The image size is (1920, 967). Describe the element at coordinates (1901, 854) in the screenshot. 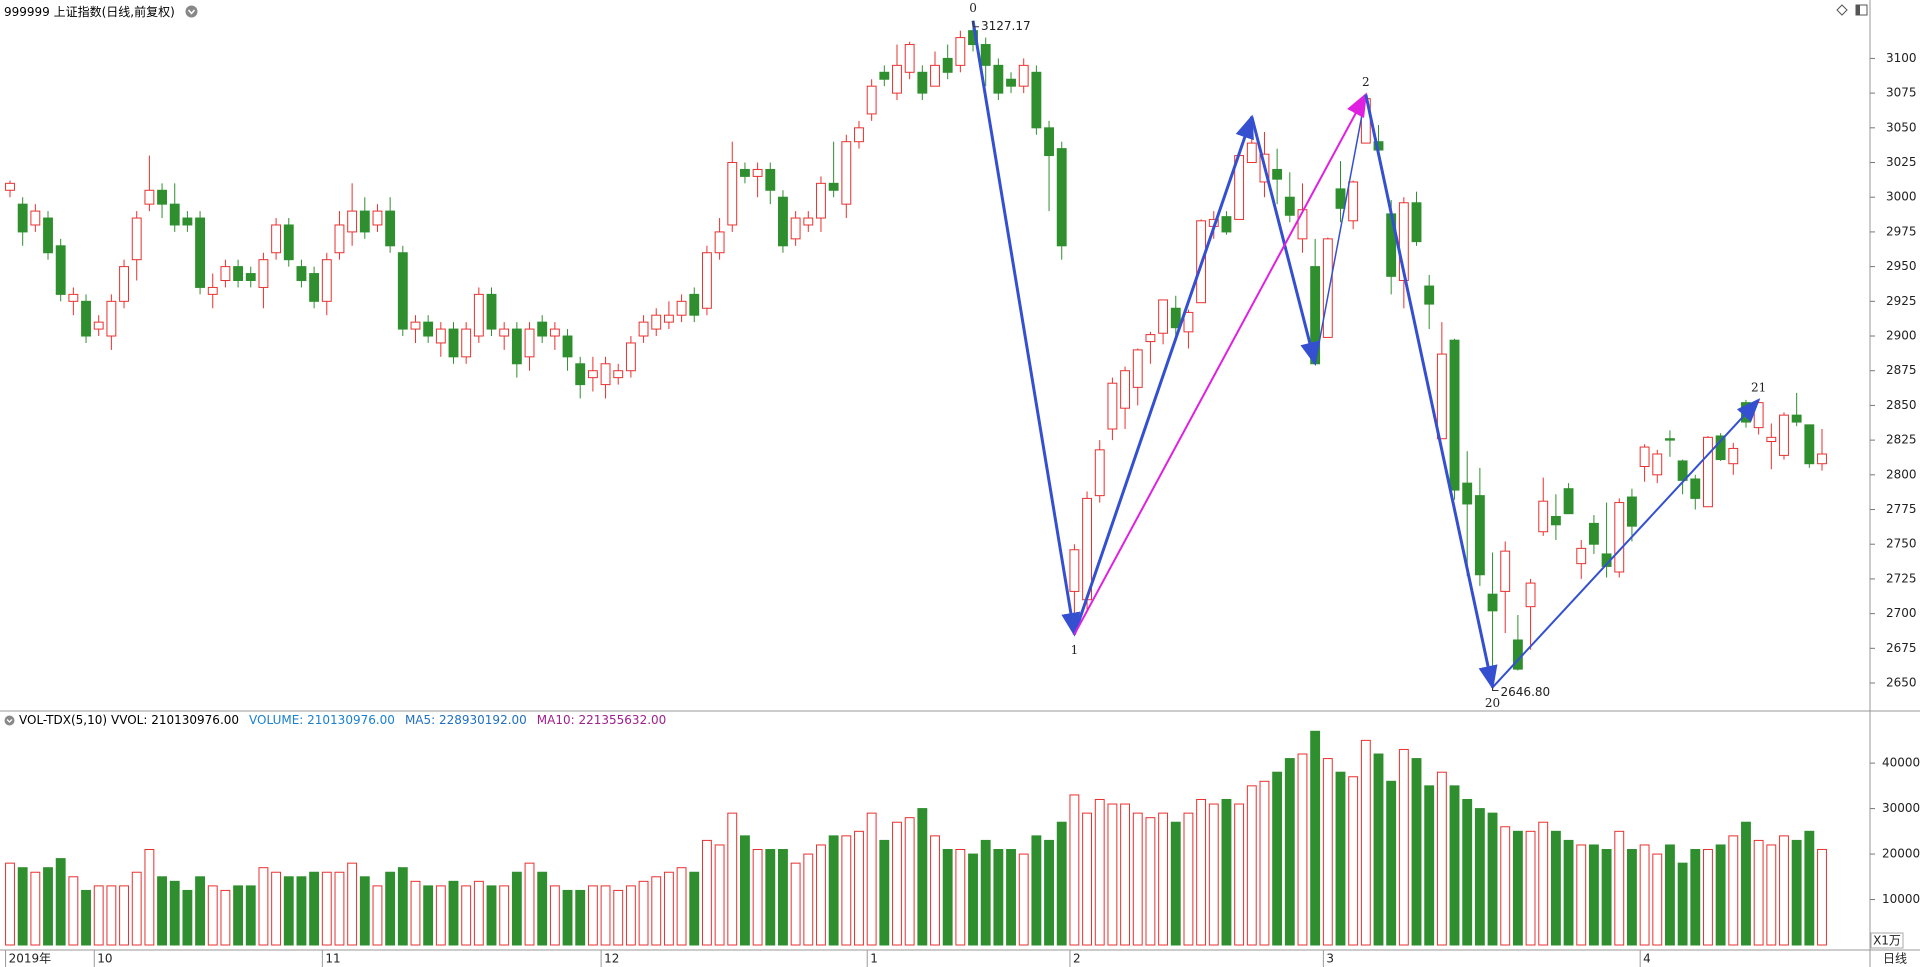

I see `volume-tick-label: 20000` at that location.